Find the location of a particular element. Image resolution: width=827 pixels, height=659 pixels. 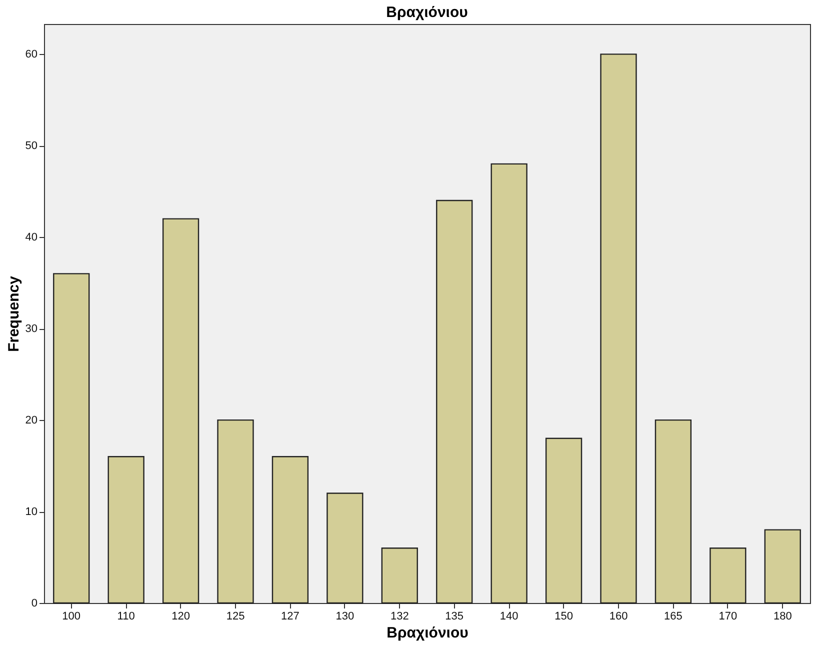

x-tick-label: 100 is located at coordinates (71, 616).